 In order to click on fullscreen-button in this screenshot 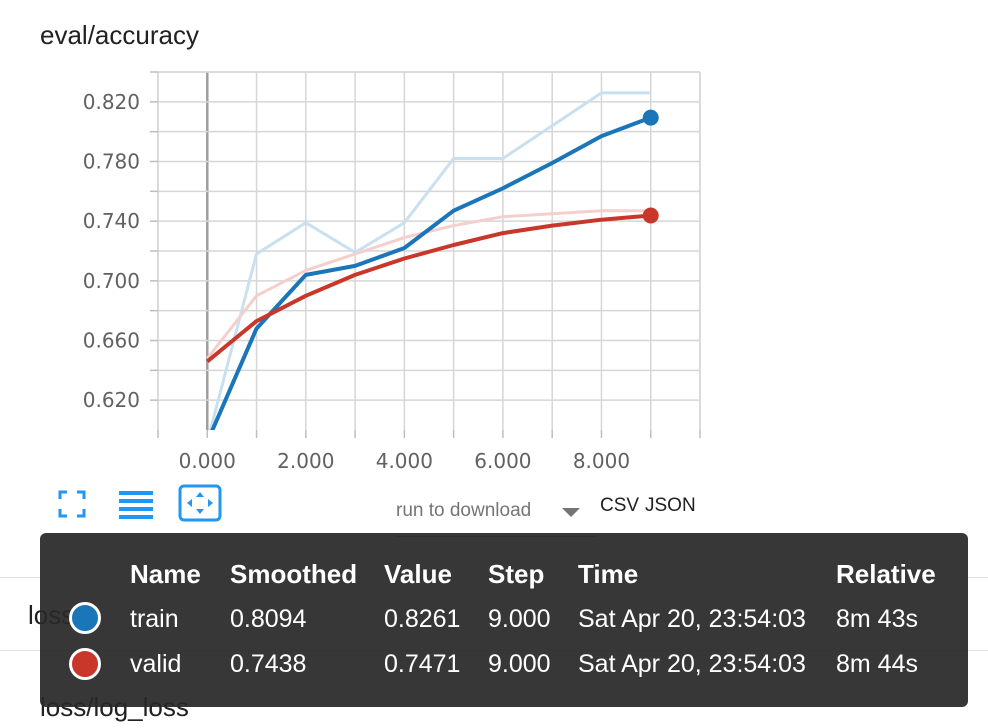, I will do `click(72, 504)`.